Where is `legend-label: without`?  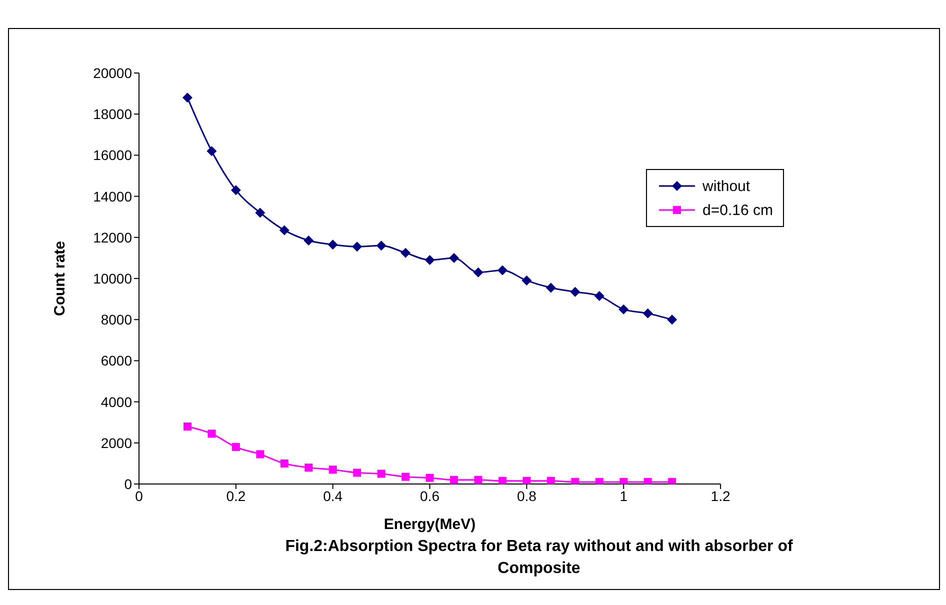
legend-label: without is located at coordinates (726, 186).